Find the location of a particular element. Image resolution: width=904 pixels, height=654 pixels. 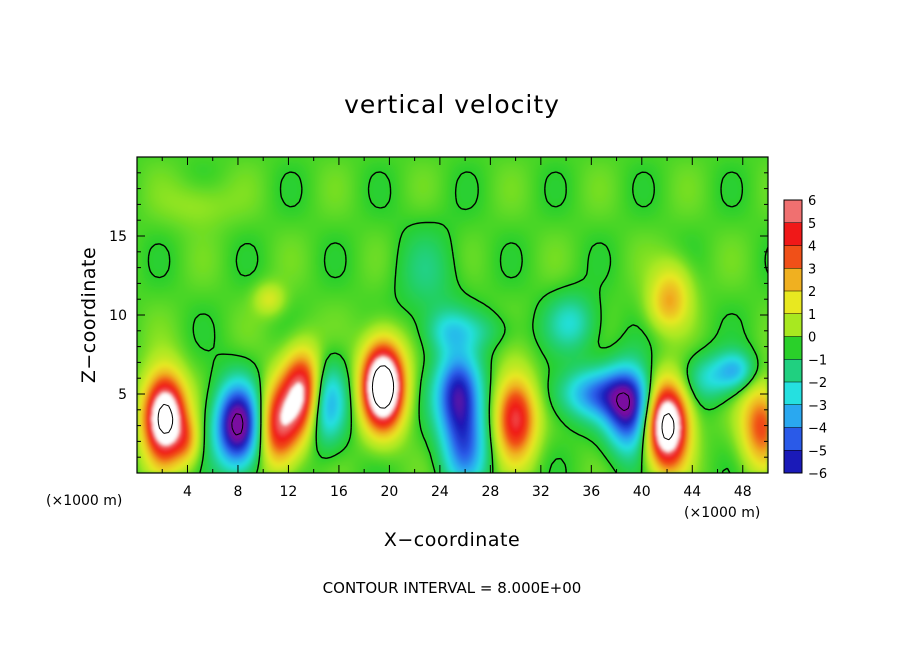

colorbar-tick-label: 6 is located at coordinates (812, 201).